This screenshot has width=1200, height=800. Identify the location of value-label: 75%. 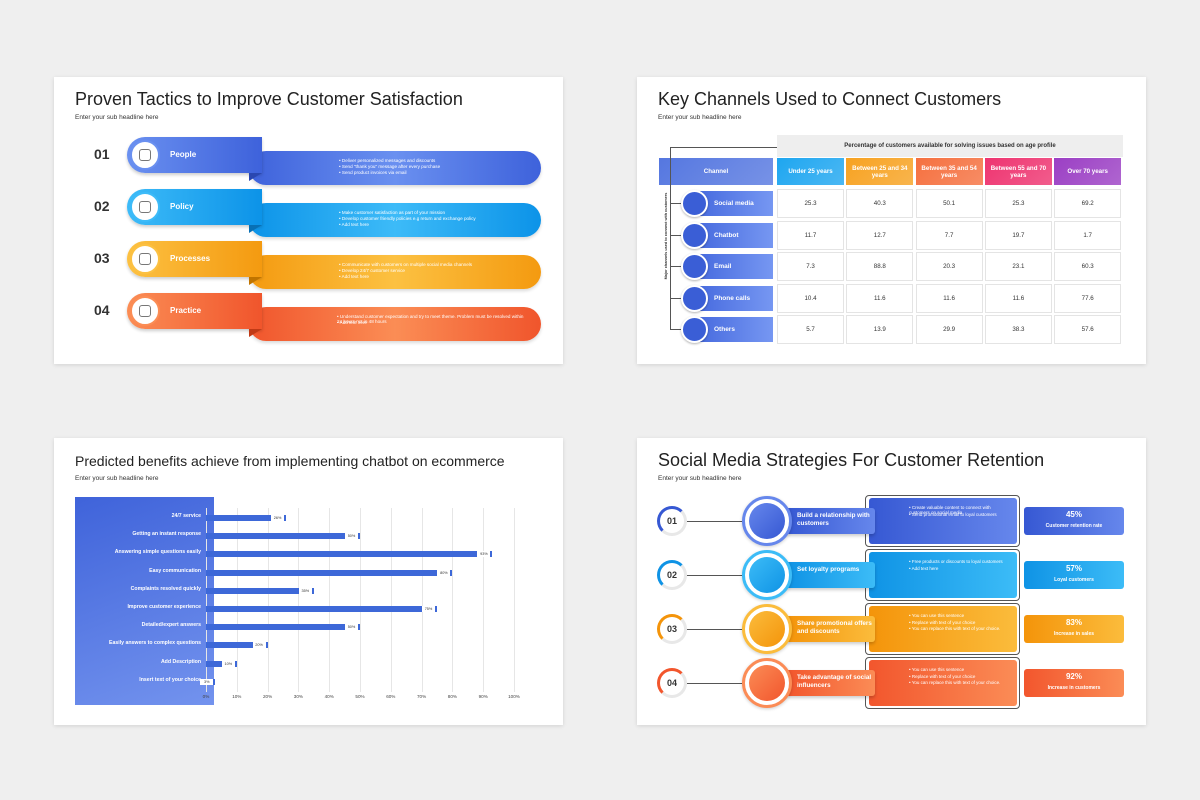
(428, 609).